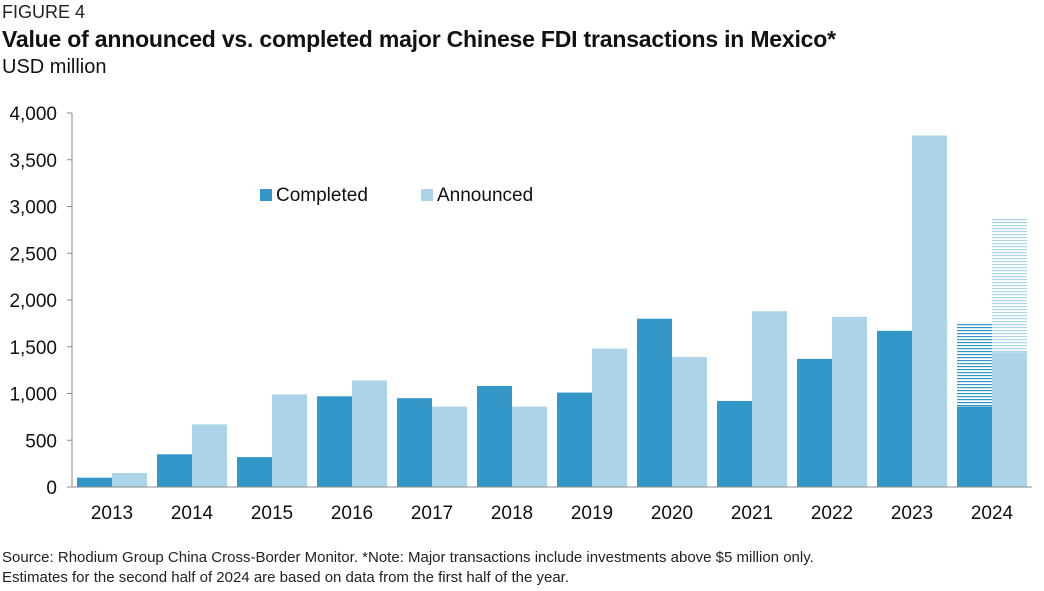  I want to click on x-tick-label: 2024, so click(992, 513).